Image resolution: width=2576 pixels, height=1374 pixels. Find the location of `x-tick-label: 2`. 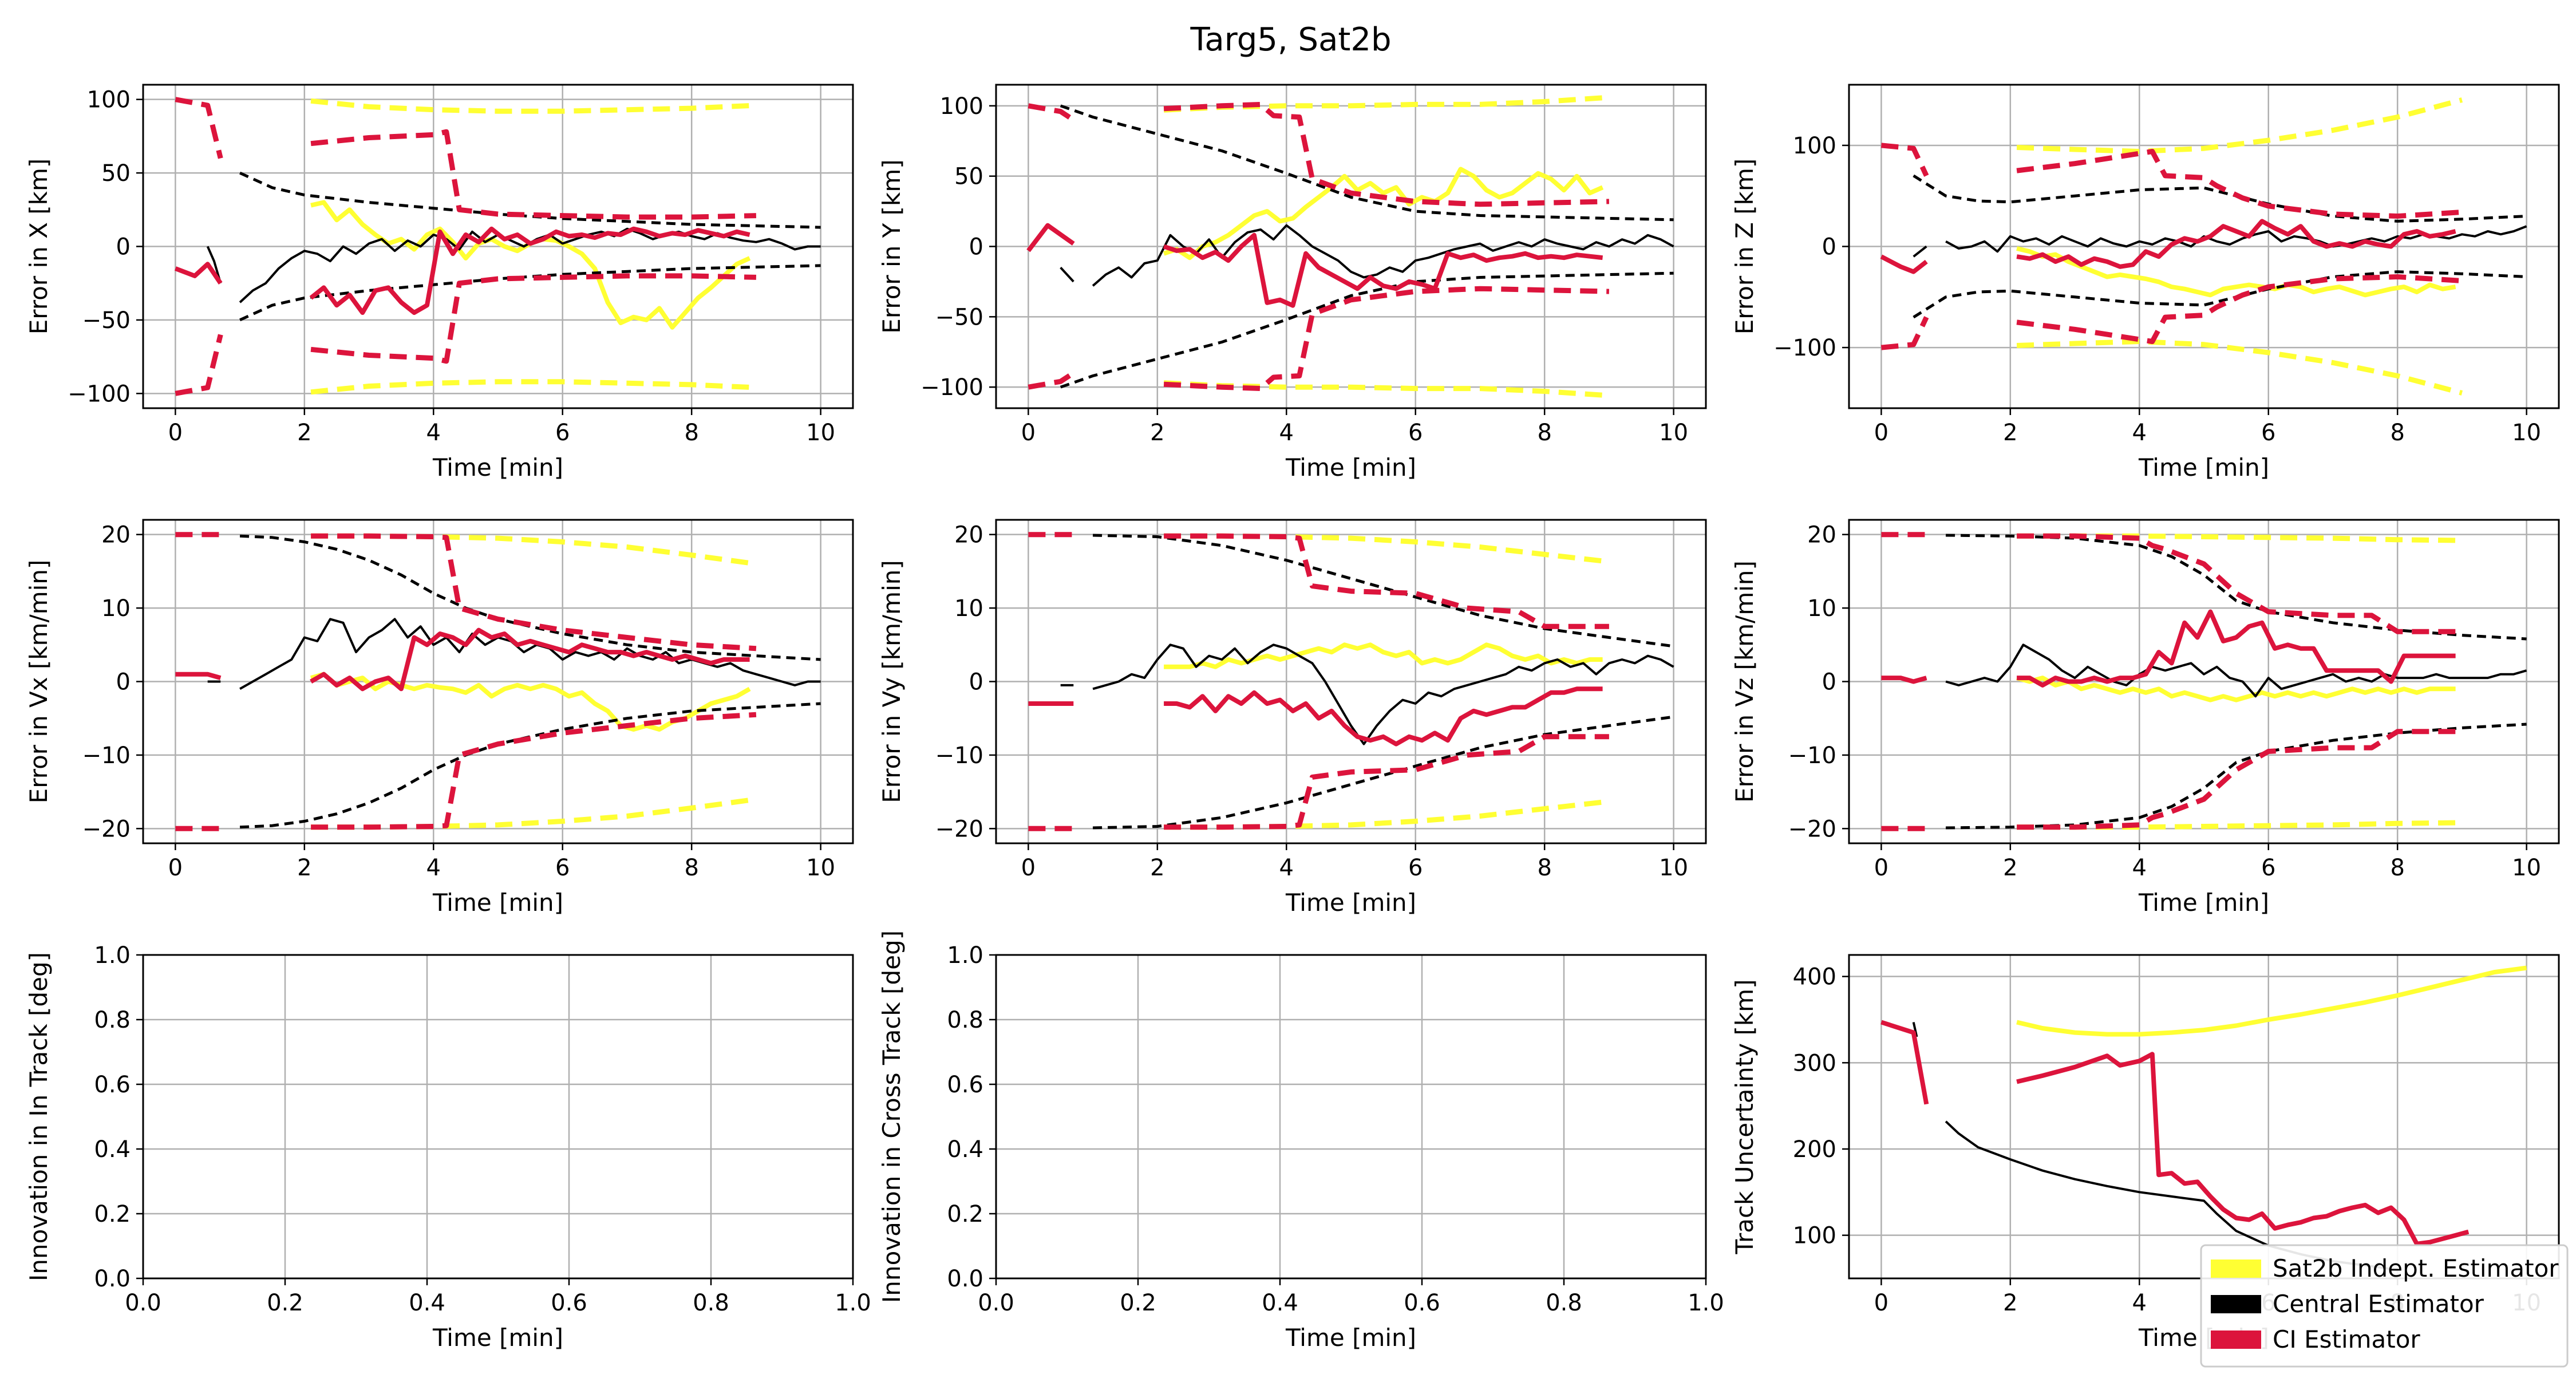

x-tick-label: 2 is located at coordinates (1157, 868).